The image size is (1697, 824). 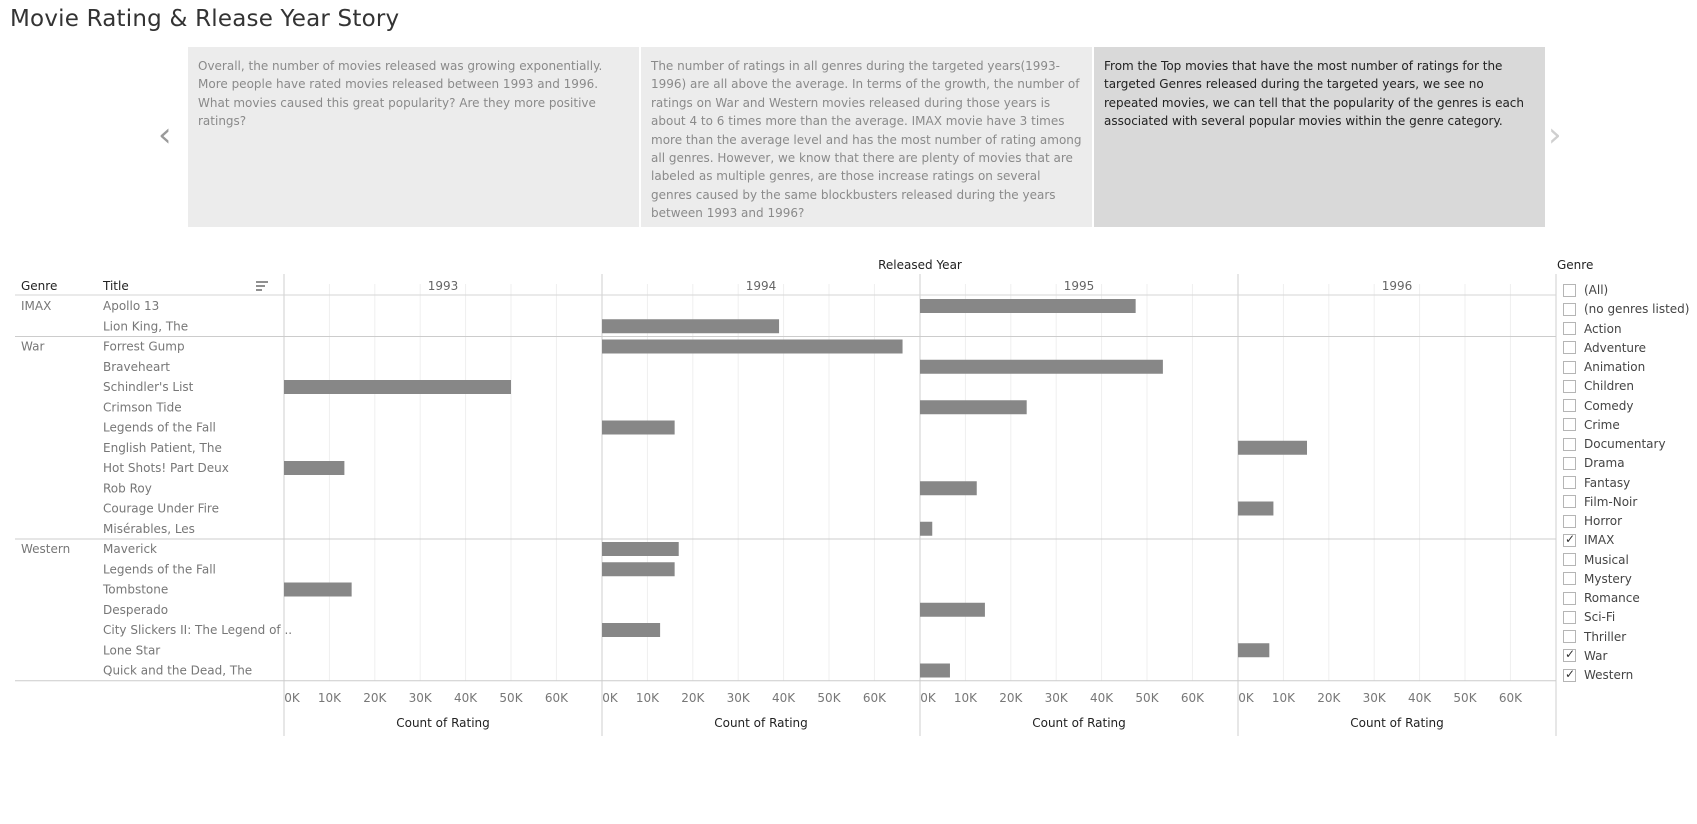 I want to click on genre-filter-label: Drama, so click(x=1604, y=463).